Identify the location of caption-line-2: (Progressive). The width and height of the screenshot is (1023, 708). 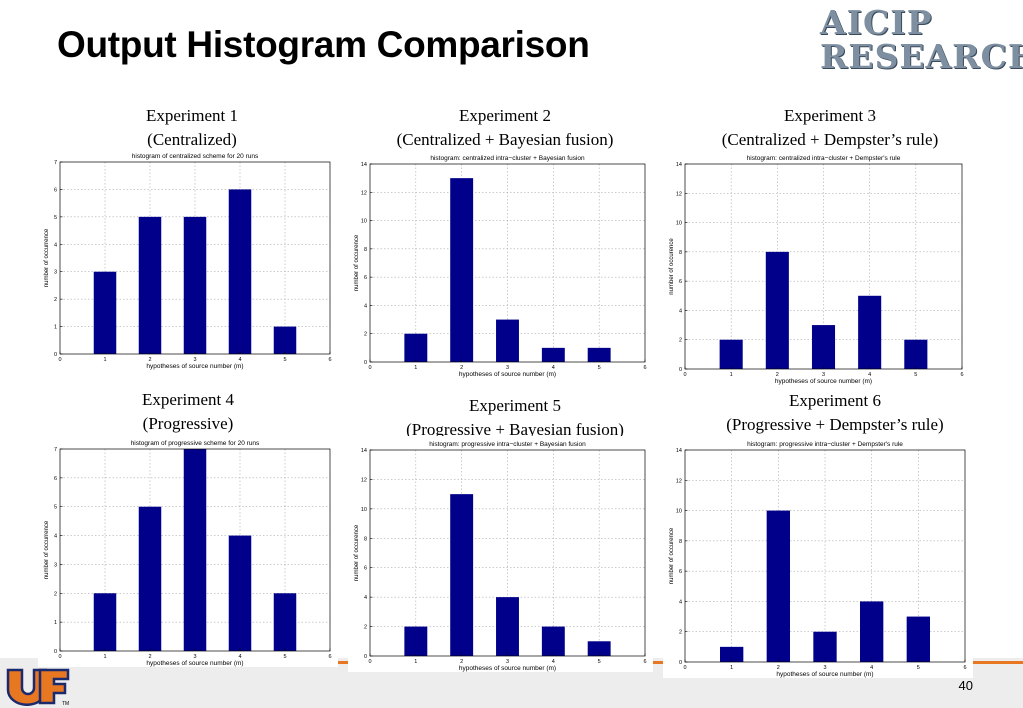
(188, 423).